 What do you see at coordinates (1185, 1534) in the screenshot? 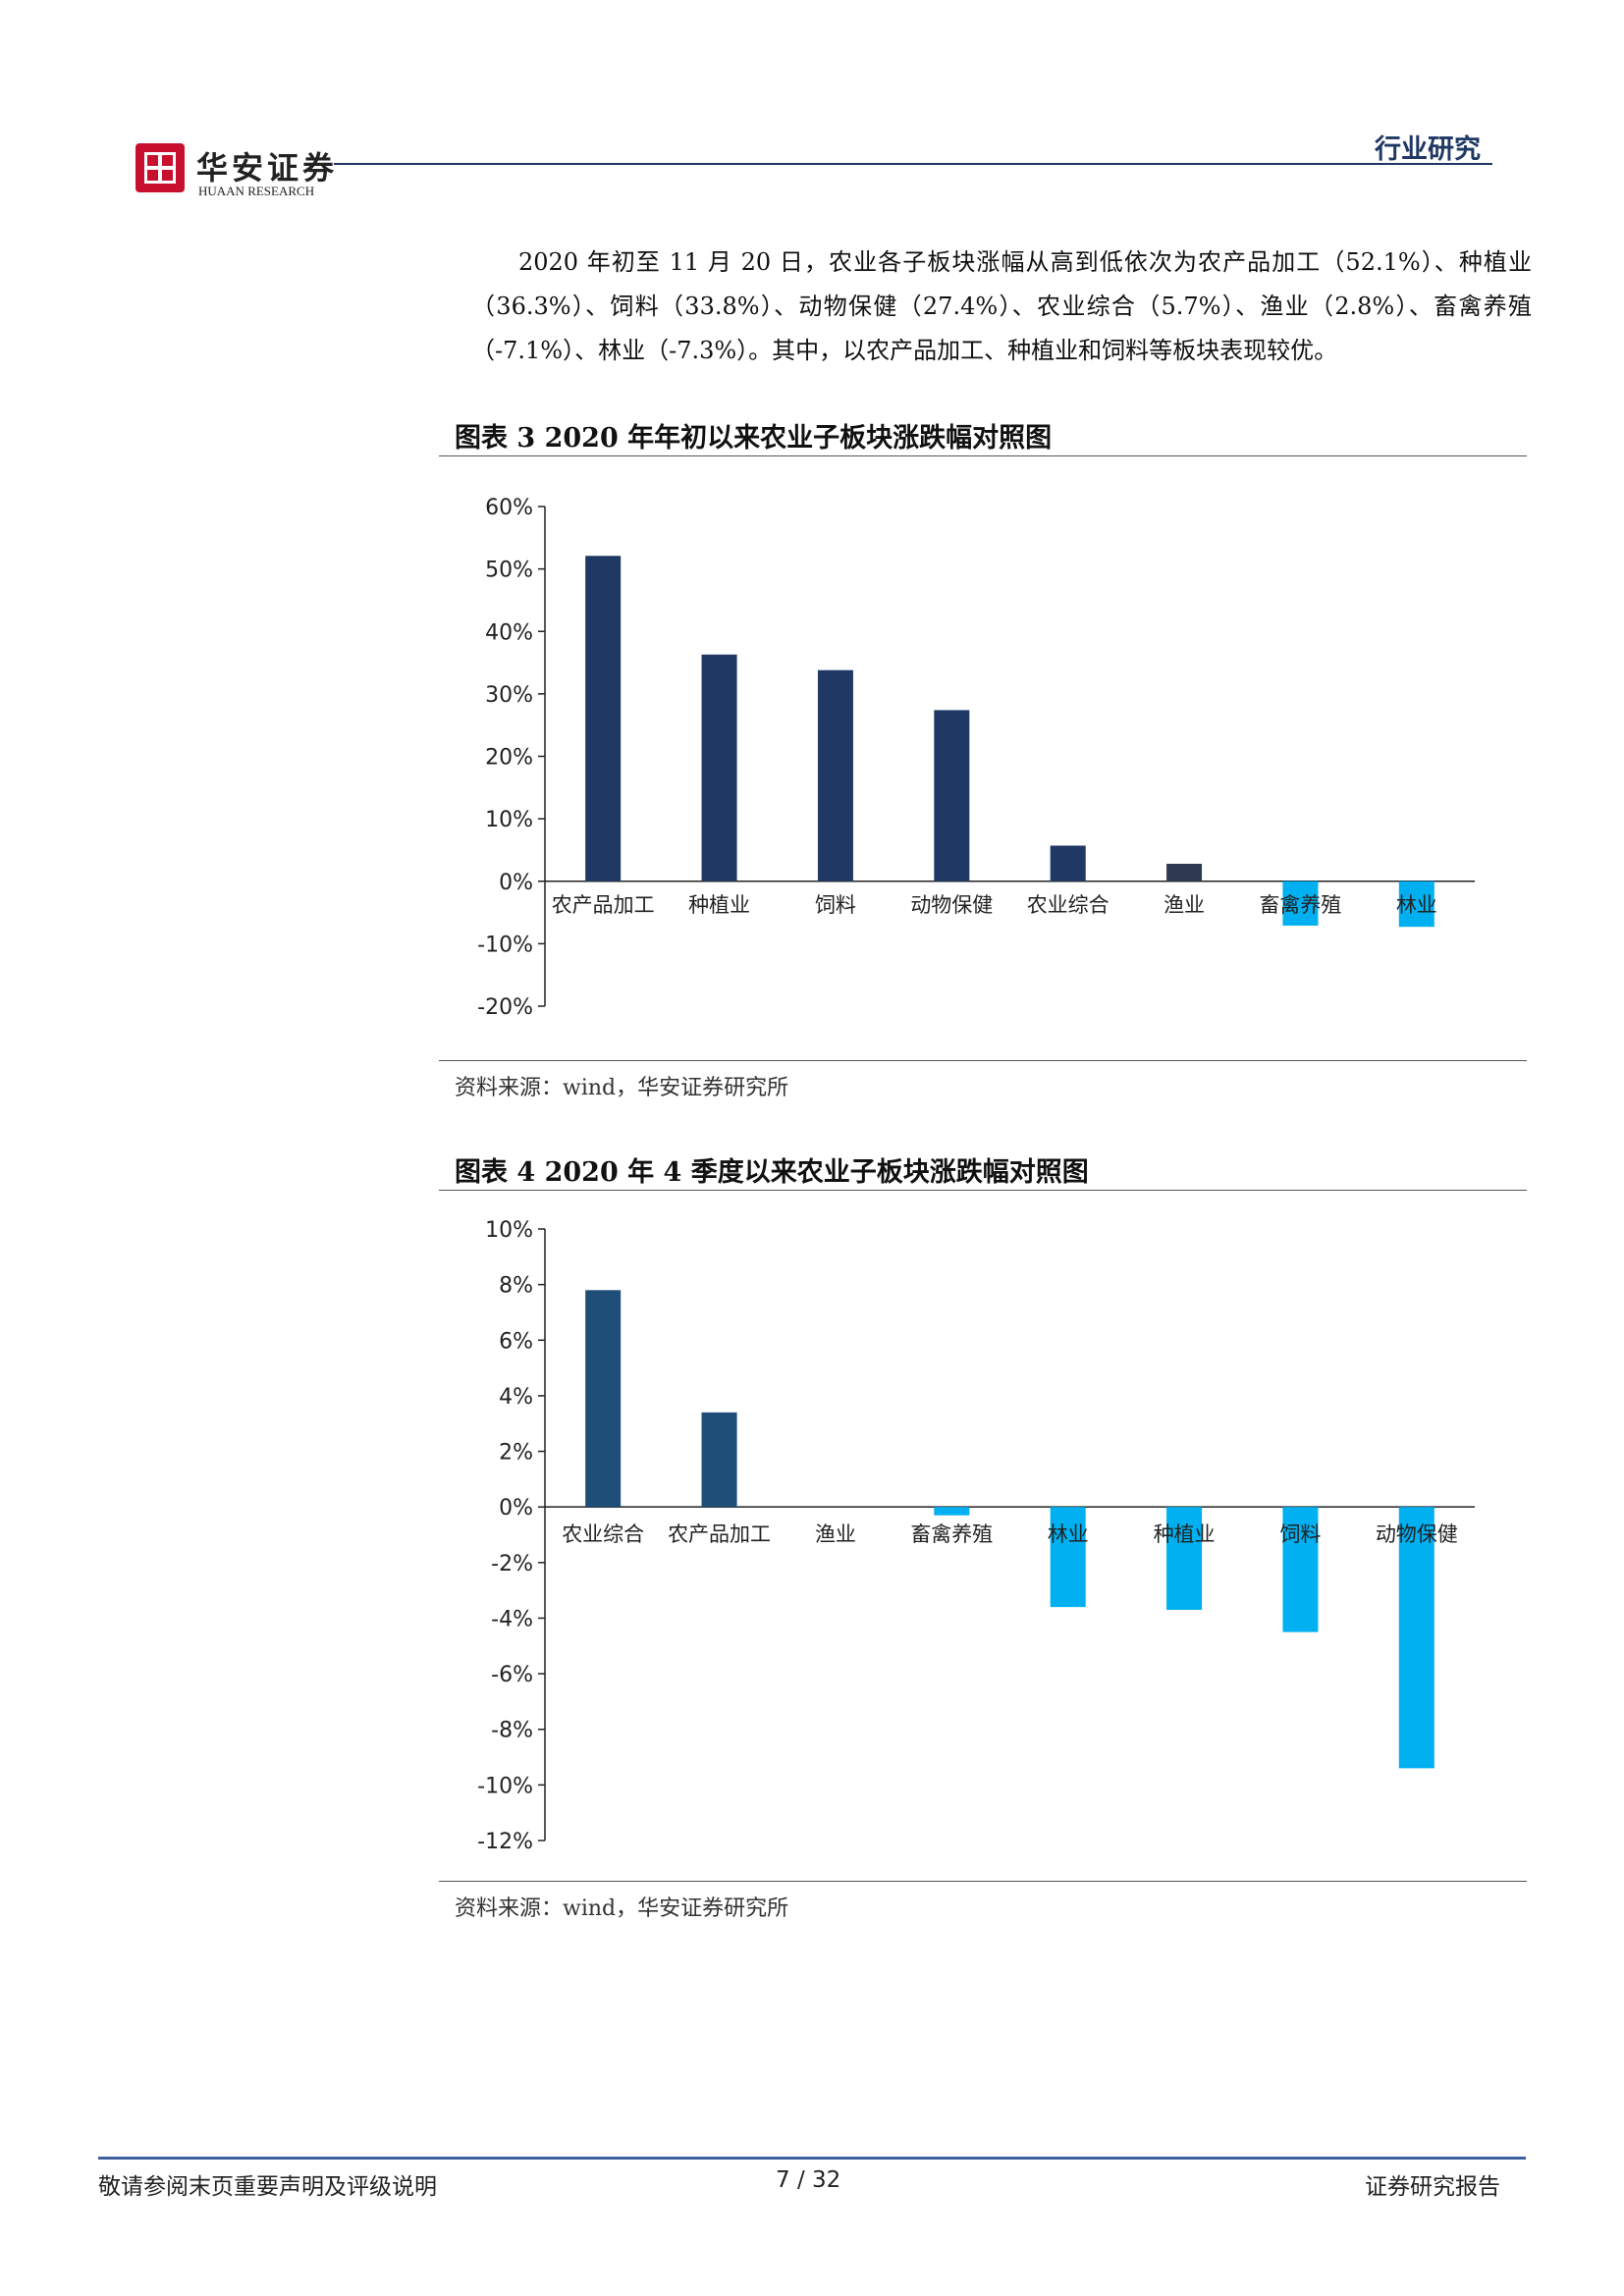
I see `chart2-category-label: 种植业` at bounding box center [1185, 1534].